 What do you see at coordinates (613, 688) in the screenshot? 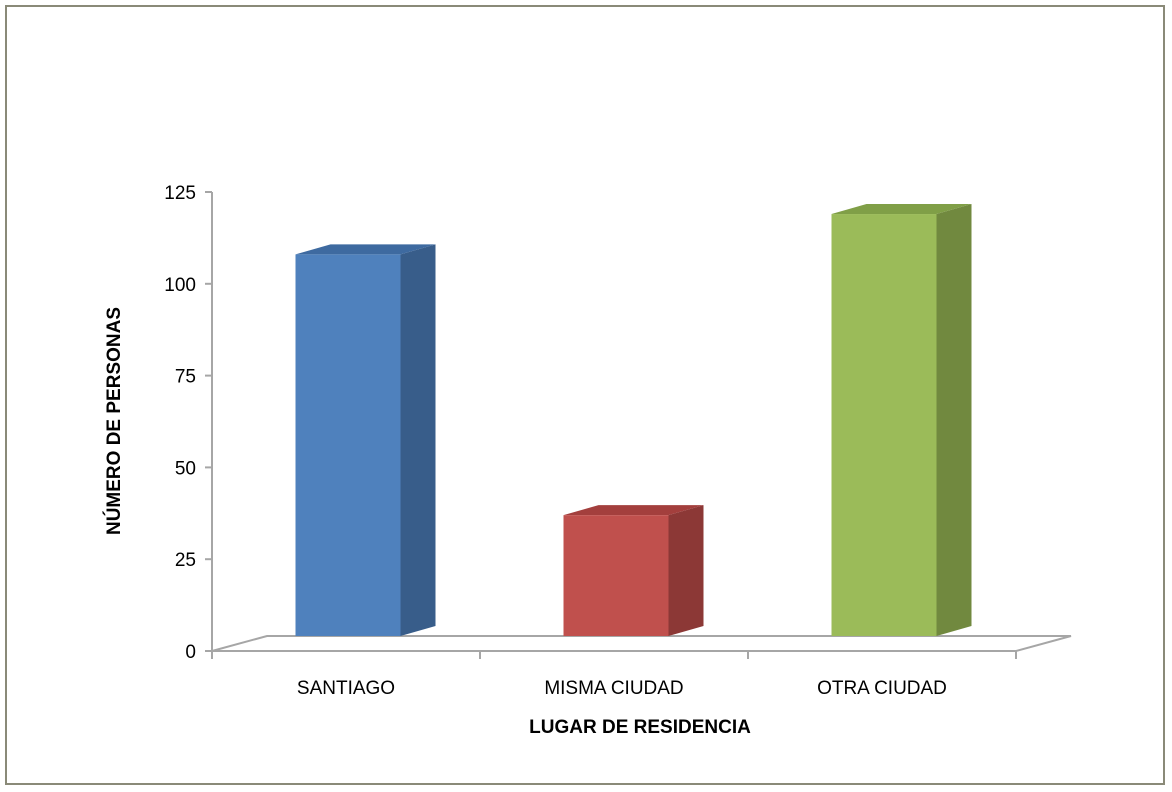
I see `x-category-label: MISMA CIUDAD` at bounding box center [613, 688].